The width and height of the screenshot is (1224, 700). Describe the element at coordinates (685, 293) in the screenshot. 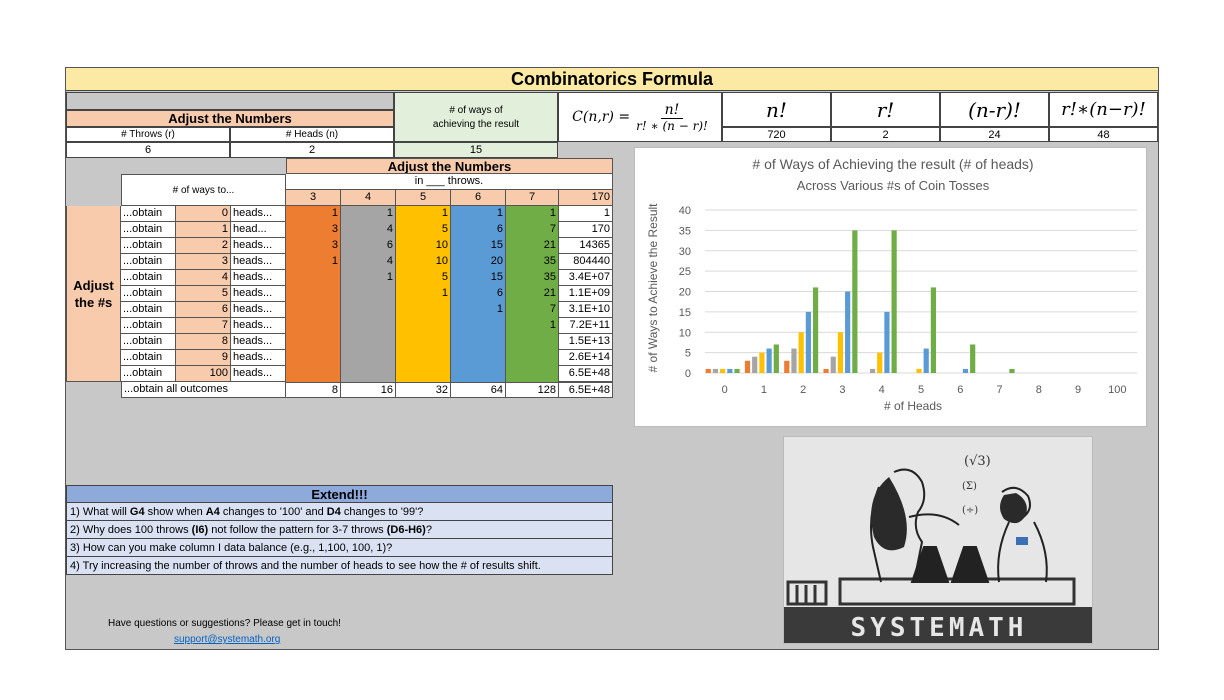

I see `chart-ytick-label: 20` at that location.